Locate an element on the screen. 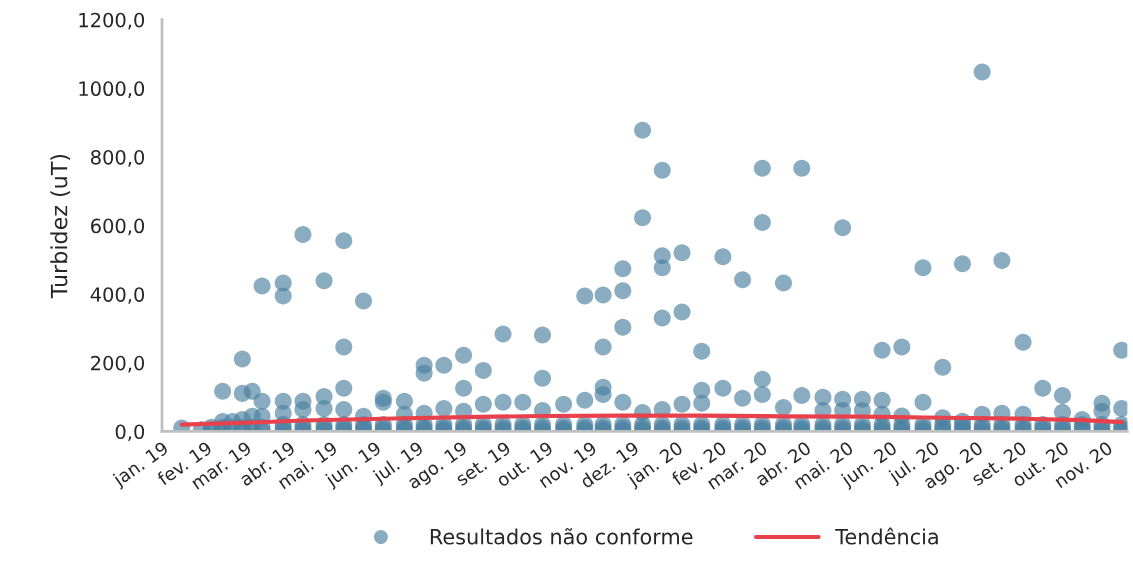 This screenshot has width=1133, height=564. y-axis-title: Turbidez (uT) is located at coordinates (60, 226).